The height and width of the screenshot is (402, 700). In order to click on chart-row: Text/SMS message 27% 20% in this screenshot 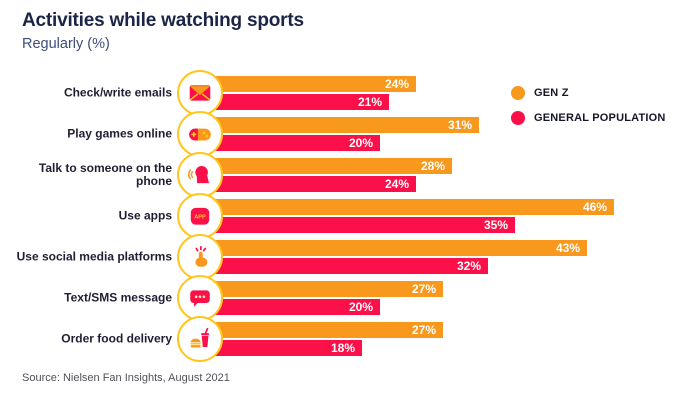, I will do `click(350, 297)`.